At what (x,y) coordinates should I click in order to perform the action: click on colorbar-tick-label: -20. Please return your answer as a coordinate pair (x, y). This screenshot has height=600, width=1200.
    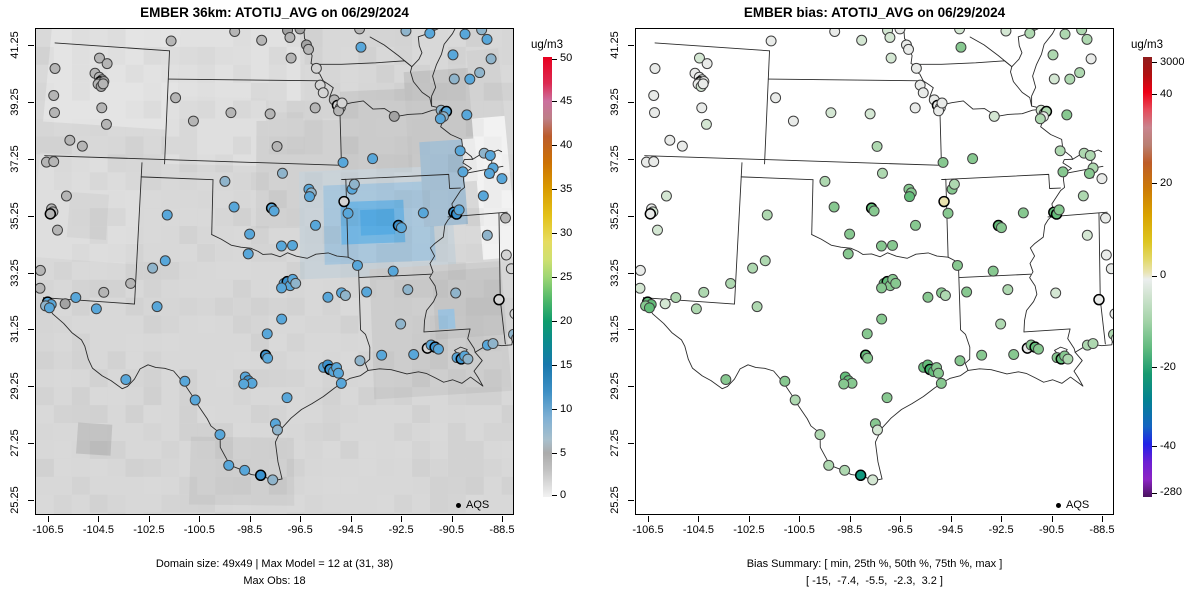
    Looking at the image, I should click on (1168, 366).